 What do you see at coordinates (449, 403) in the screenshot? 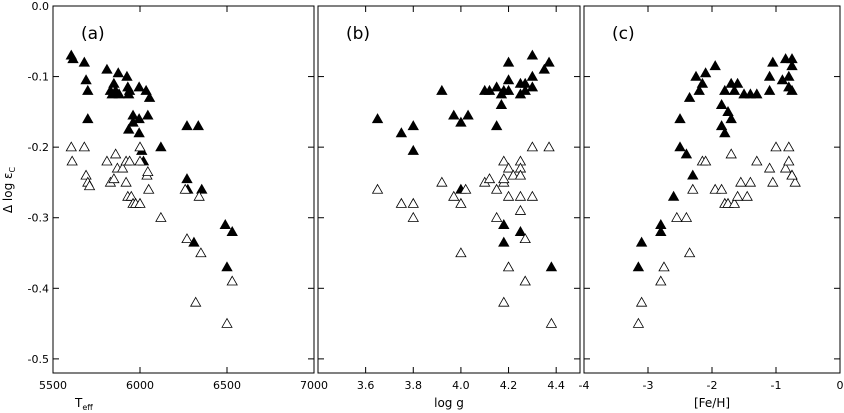
I see `x-axis-title-main: log g` at bounding box center [449, 403].